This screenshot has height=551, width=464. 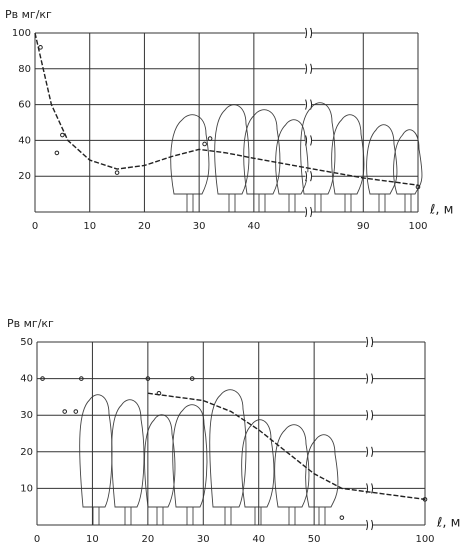 What do you see at coordinates (26, 415) in the screenshot?
I see `y-tick-label: 30` at bounding box center [26, 415].